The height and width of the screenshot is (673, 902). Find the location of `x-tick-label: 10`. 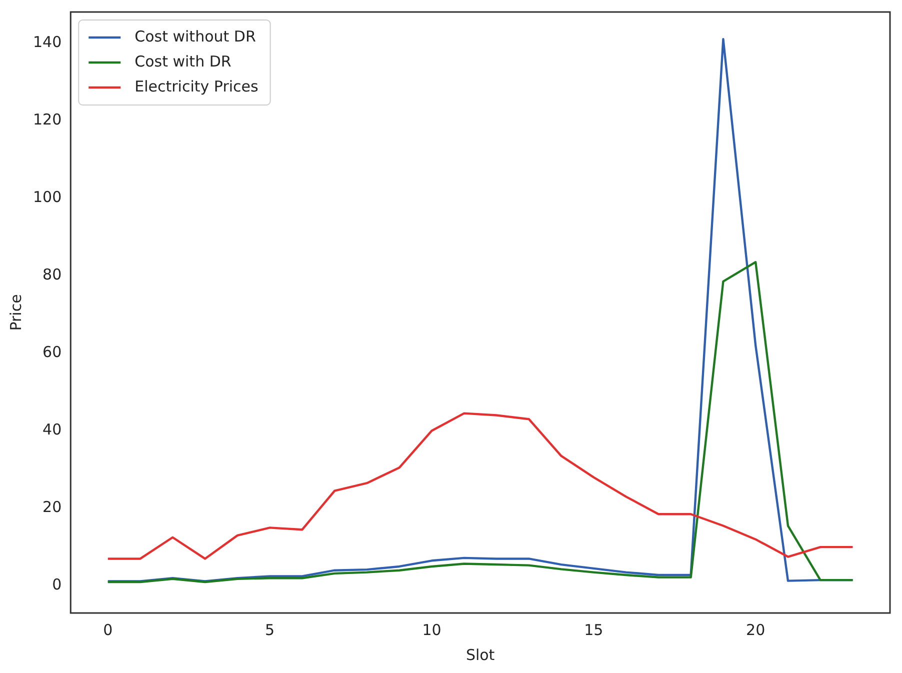

x-tick-label: 10 is located at coordinates (432, 629).